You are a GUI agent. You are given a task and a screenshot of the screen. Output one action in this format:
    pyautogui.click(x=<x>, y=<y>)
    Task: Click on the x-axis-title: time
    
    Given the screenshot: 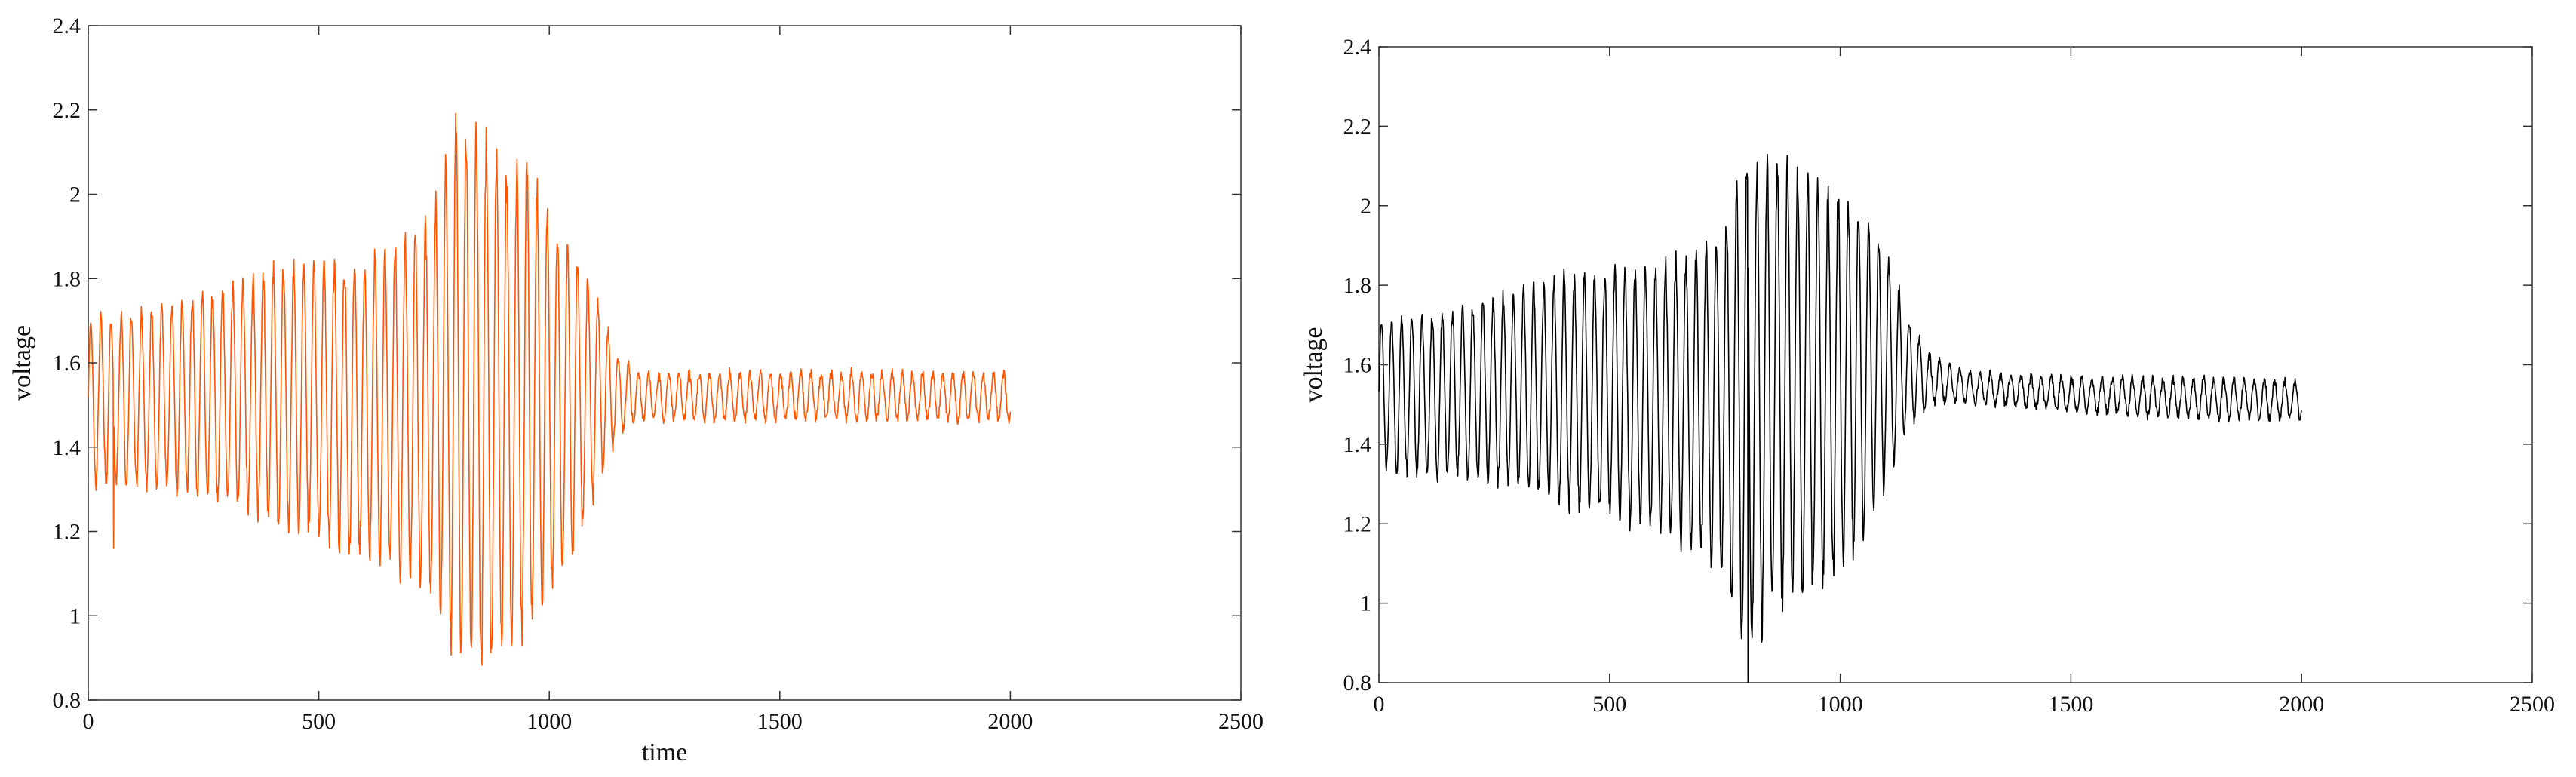 What is the action you would take?
    pyautogui.click(x=664, y=752)
    